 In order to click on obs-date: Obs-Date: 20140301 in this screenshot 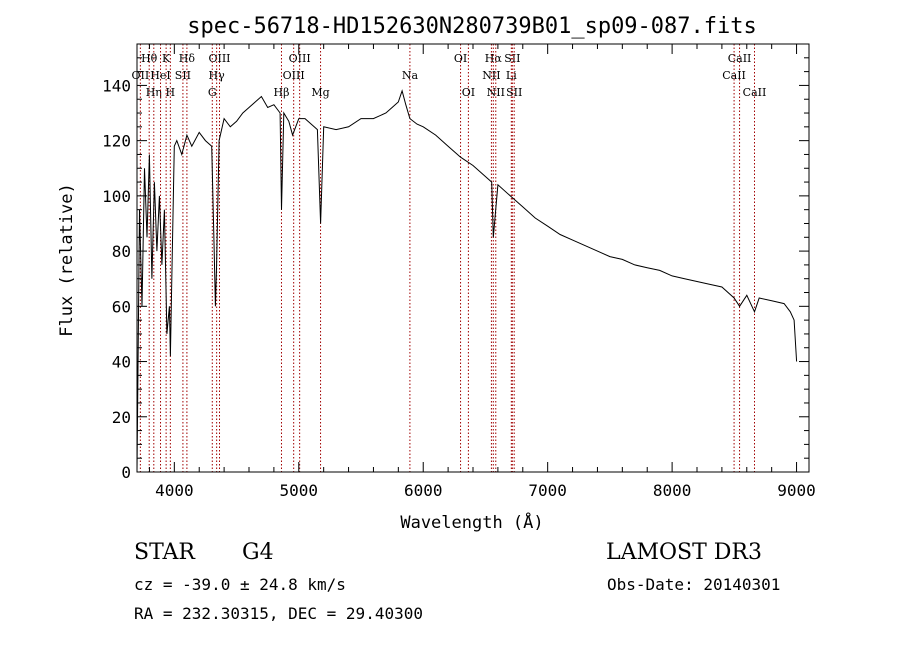, I will do `click(694, 584)`.